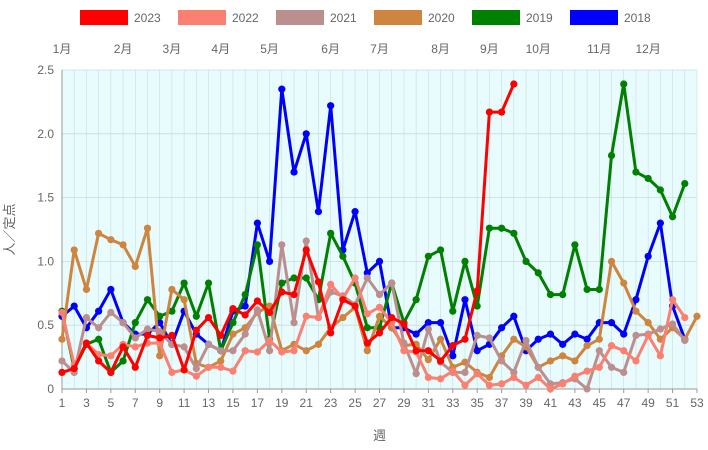 The image size is (708, 450). Describe the element at coordinates (355, 403) in the screenshot. I see `x-tick-label: 25` at that location.